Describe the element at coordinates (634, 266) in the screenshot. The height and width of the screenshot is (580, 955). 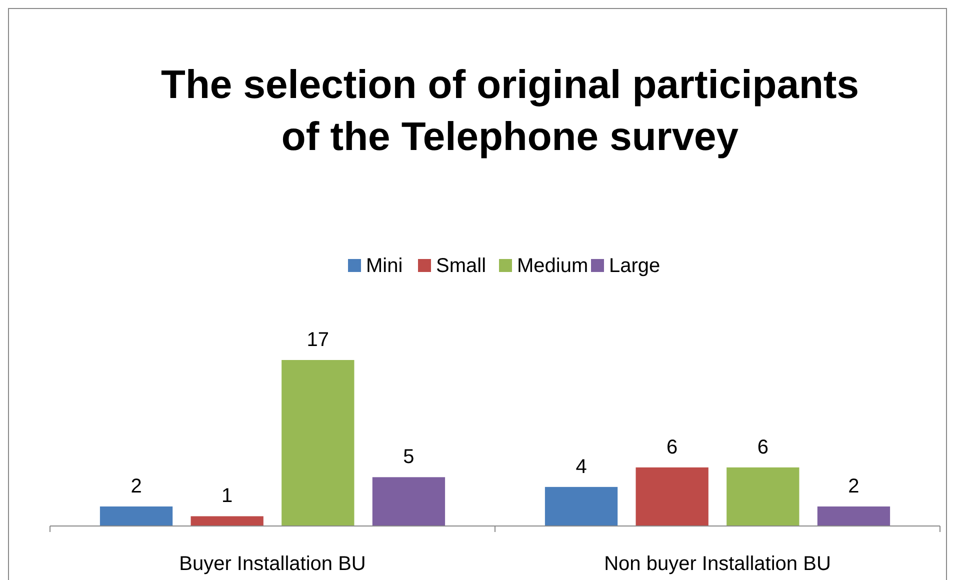
I see `legend-label: Large` at that location.